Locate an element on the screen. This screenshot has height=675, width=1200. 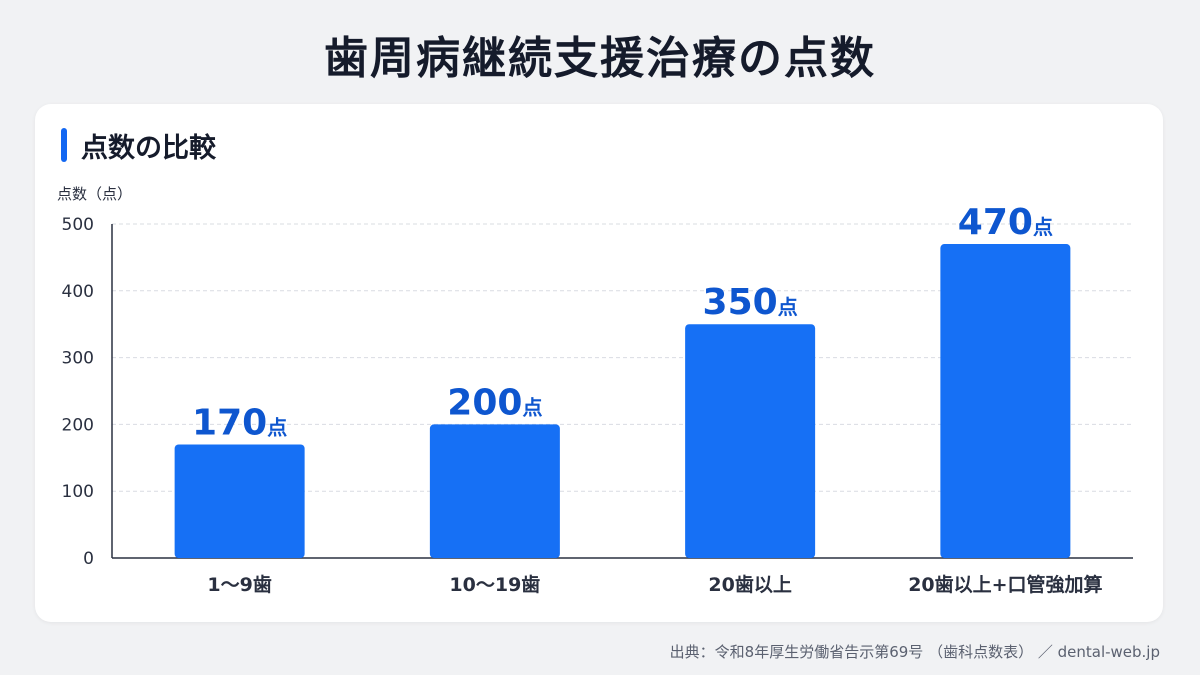
page-title: 歯周病継続支援治療の点数 is located at coordinates (600, 58).